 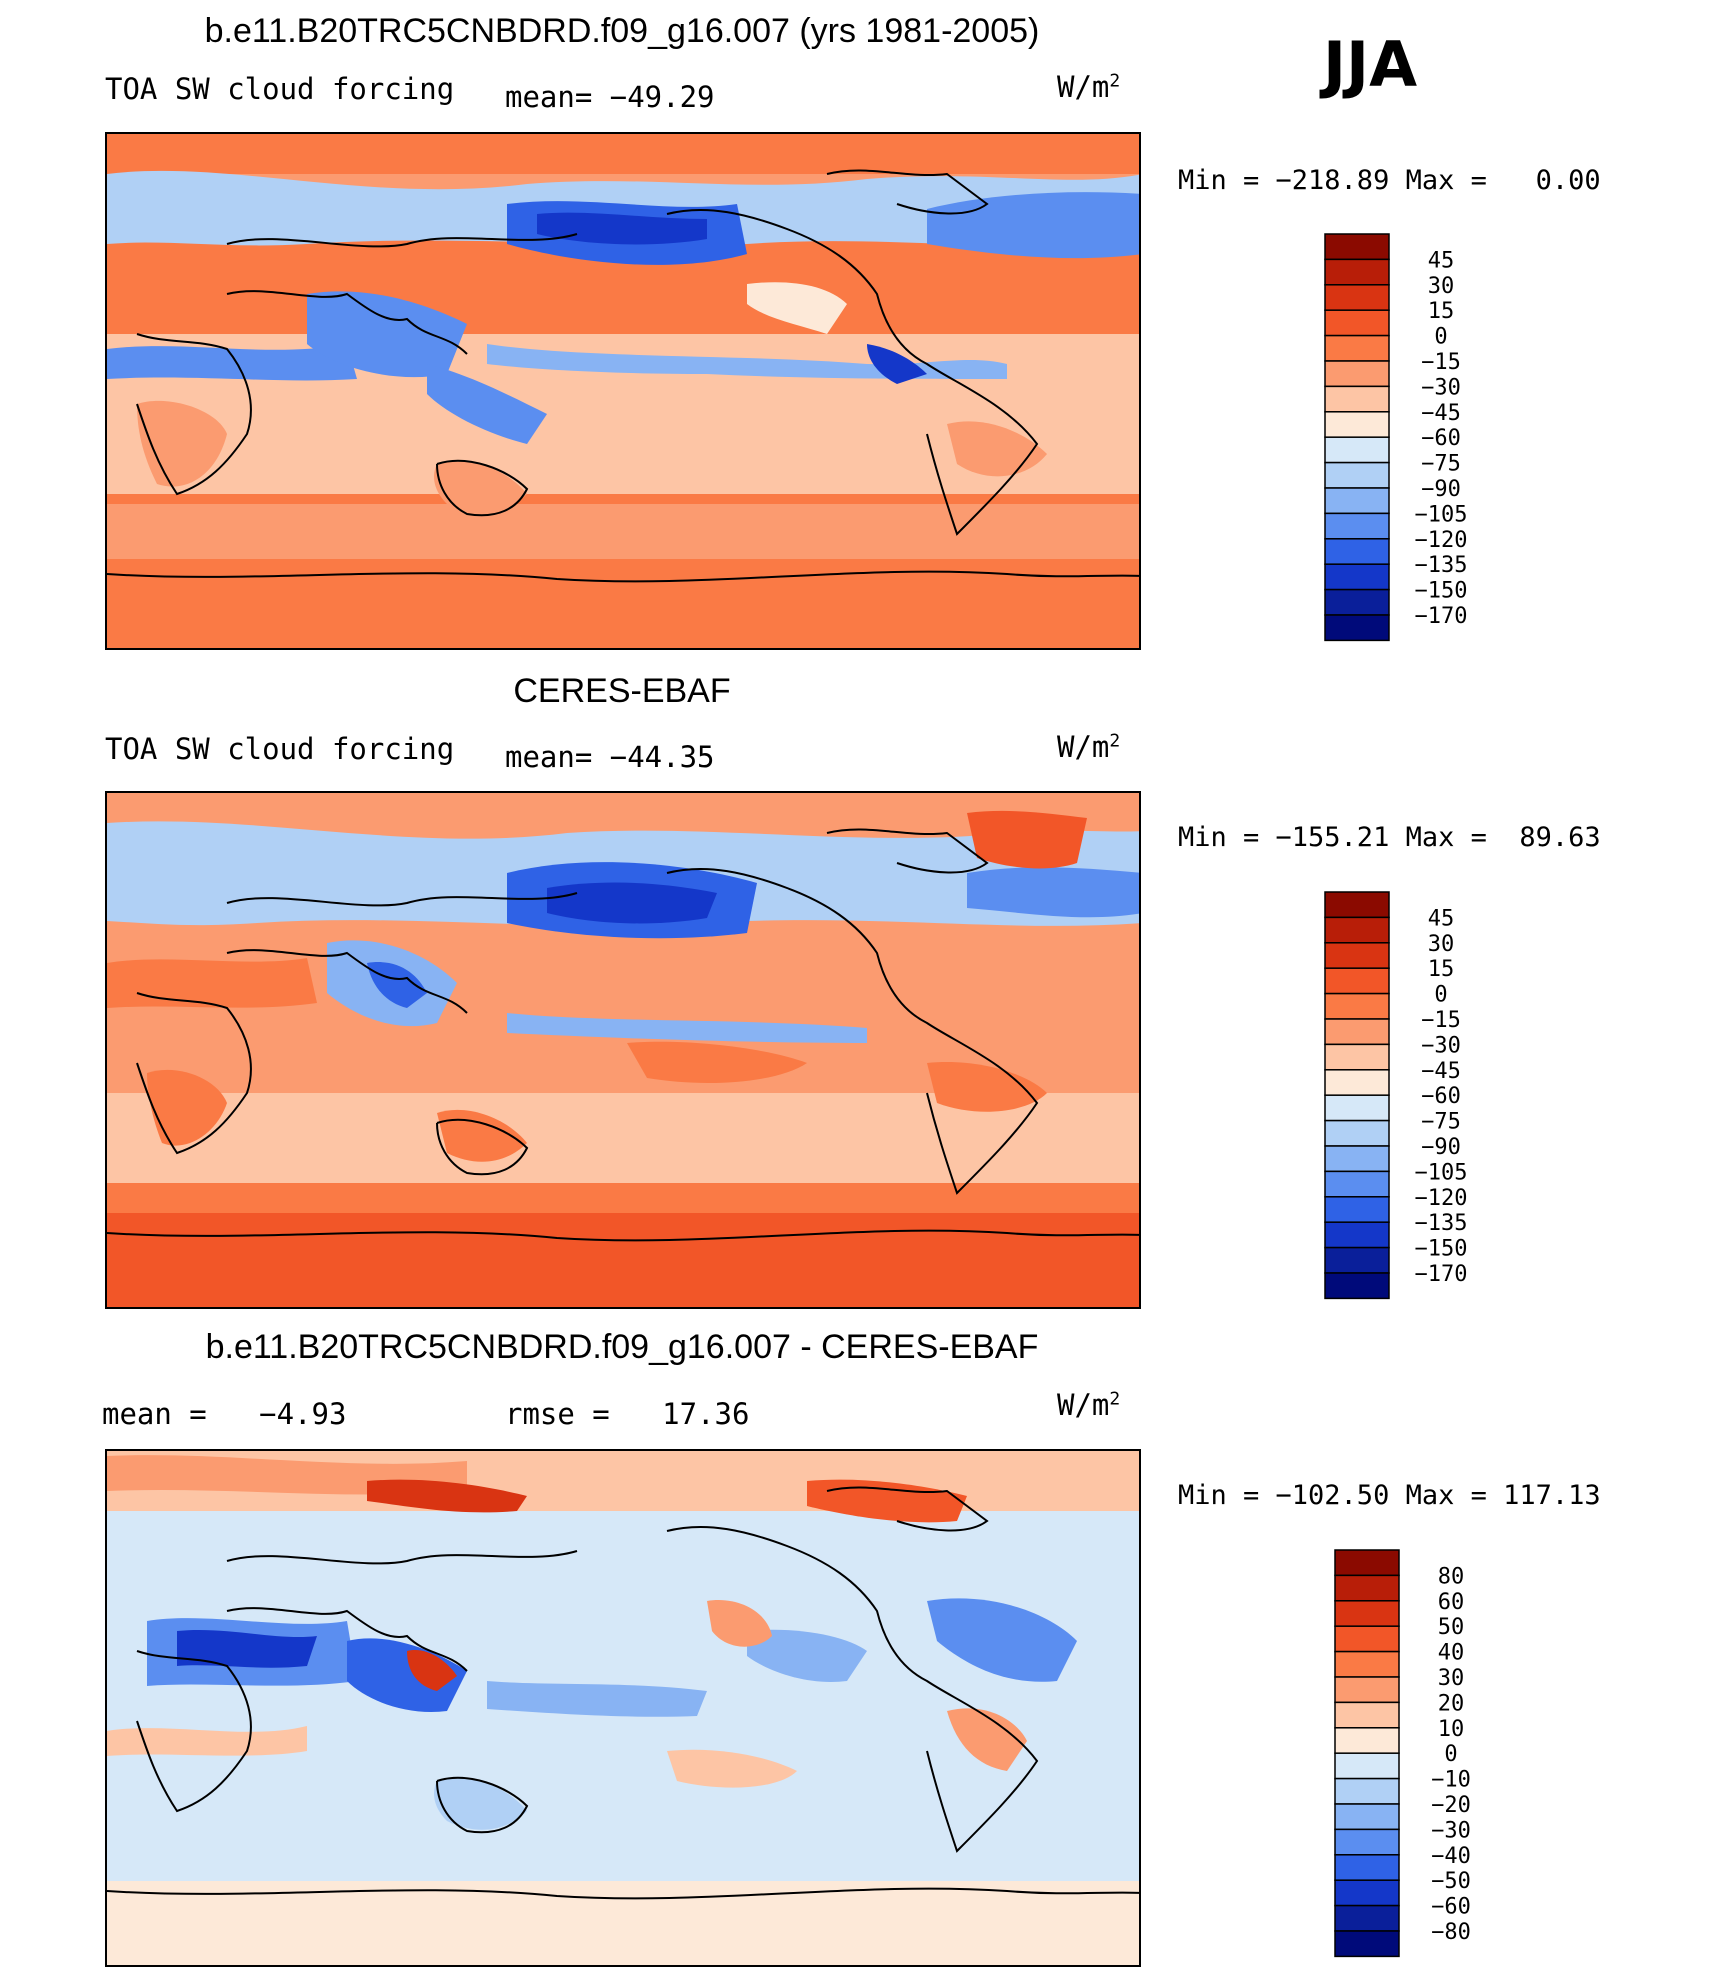 What do you see at coordinates (280, 89) in the screenshot?
I see `panel-1-field-label: TOA SW cloud forcing` at bounding box center [280, 89].